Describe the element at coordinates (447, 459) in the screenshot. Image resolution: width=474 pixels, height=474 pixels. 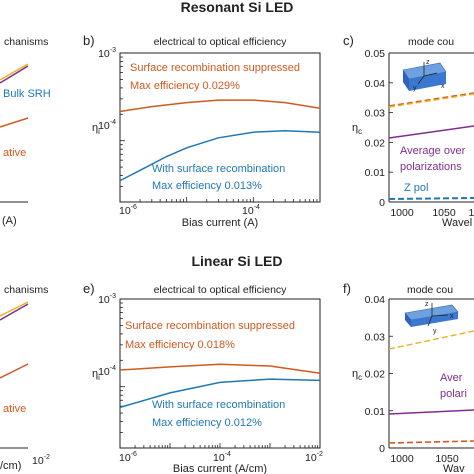
I see `panel-f-xtick-1: 1050` at that location.